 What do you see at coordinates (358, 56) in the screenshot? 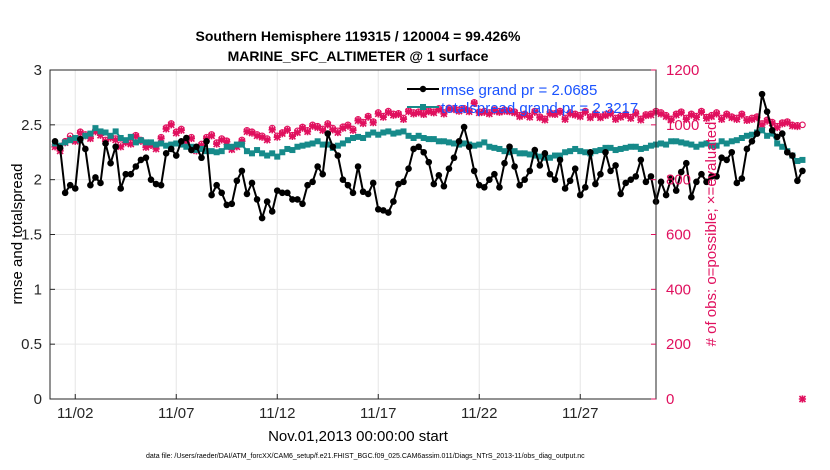
I see `chart-subtitle: MARINE_SFC_ALTIMETER @ 1 surface` at bounding box center [358, 56].